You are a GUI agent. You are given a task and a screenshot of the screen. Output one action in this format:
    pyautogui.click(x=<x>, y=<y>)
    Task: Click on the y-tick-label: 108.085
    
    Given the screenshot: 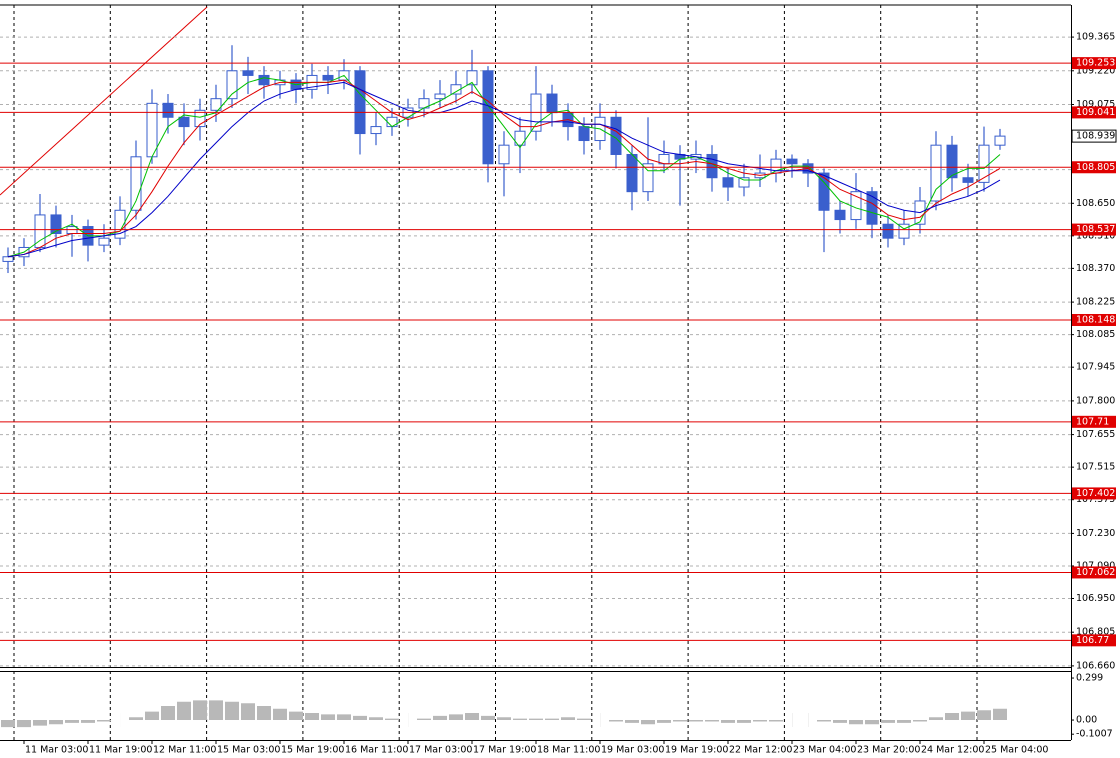 What is the action you would take?
    pyautogui.click(x=1095, y=334)
    